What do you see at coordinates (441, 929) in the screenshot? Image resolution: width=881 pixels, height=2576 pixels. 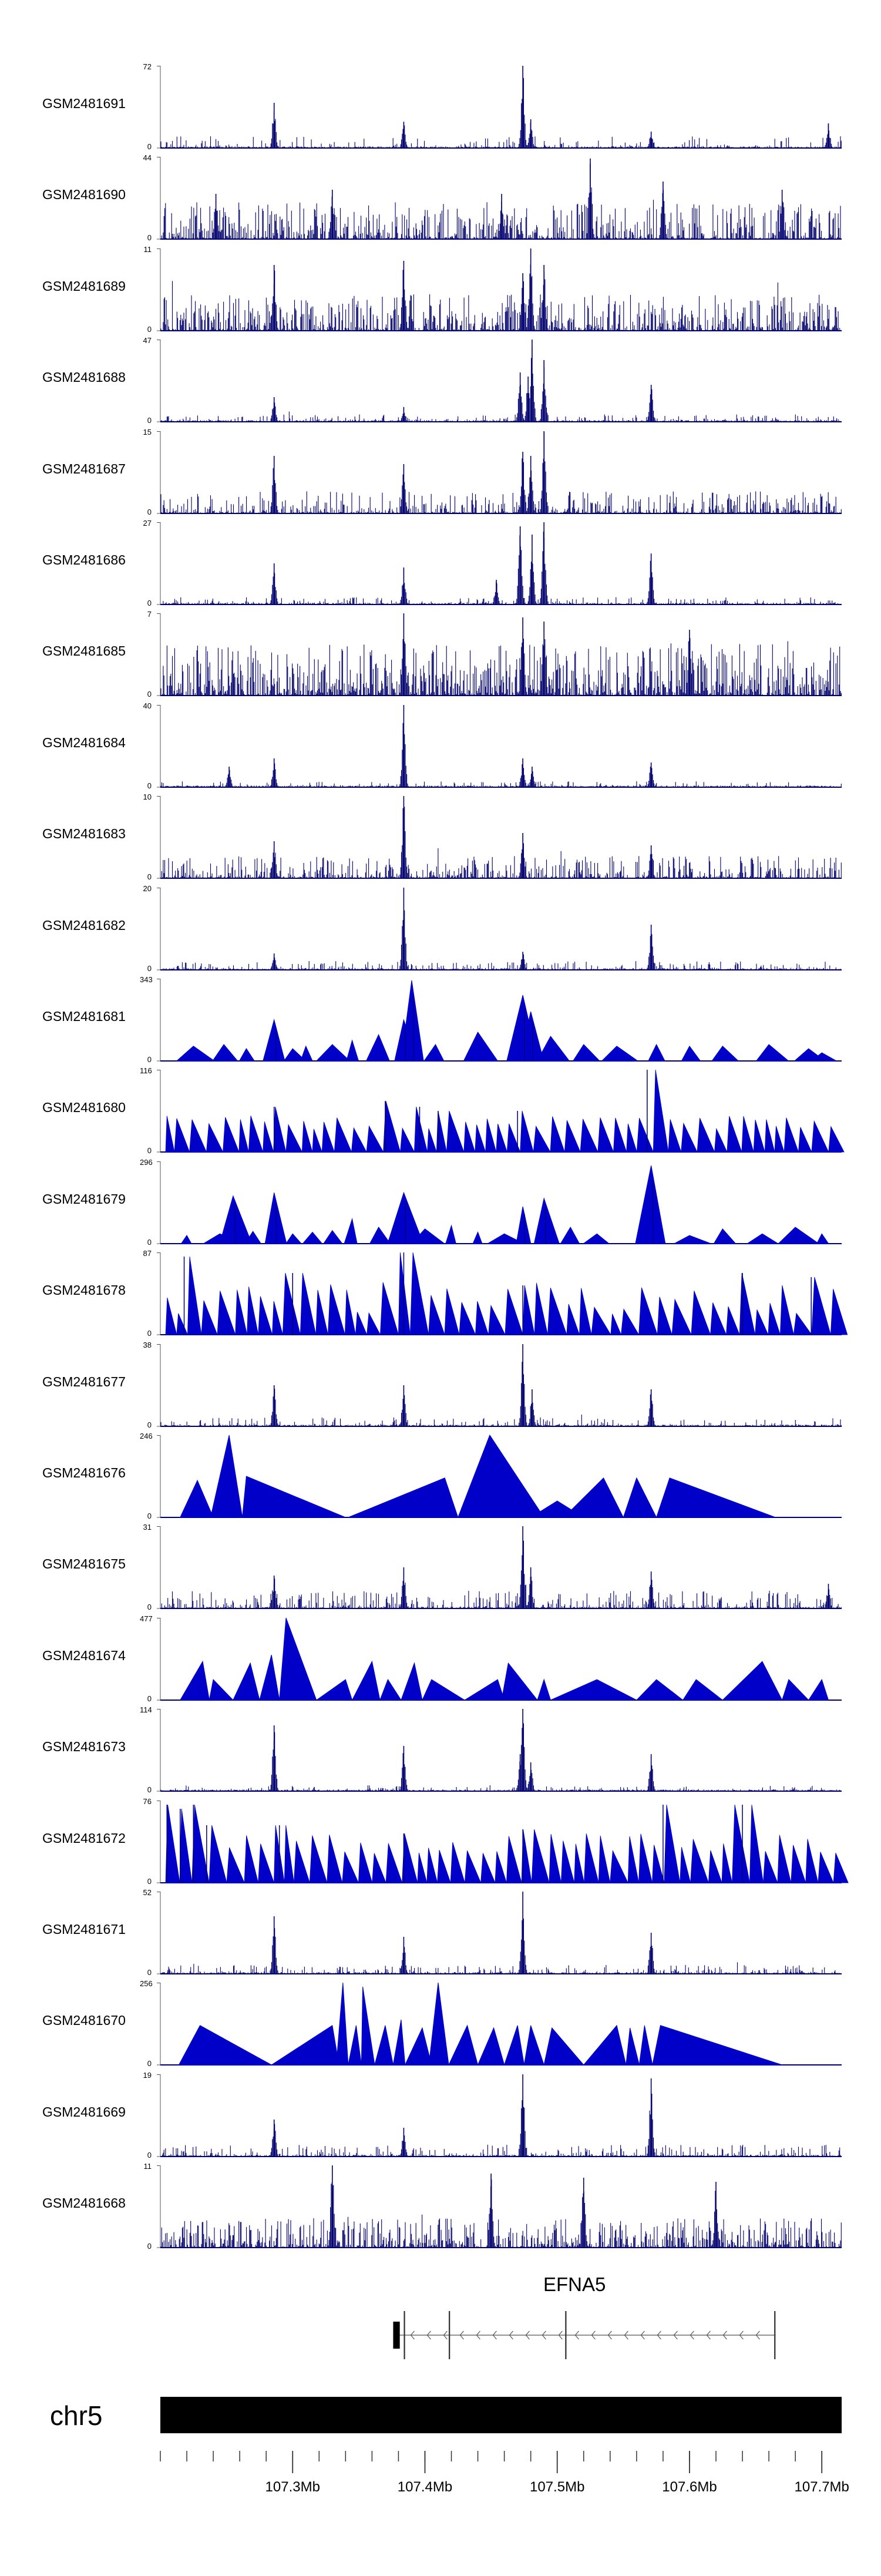 I see `track-GSM2481682: GSM2481682 20 0` at bounding box center [441, 929].